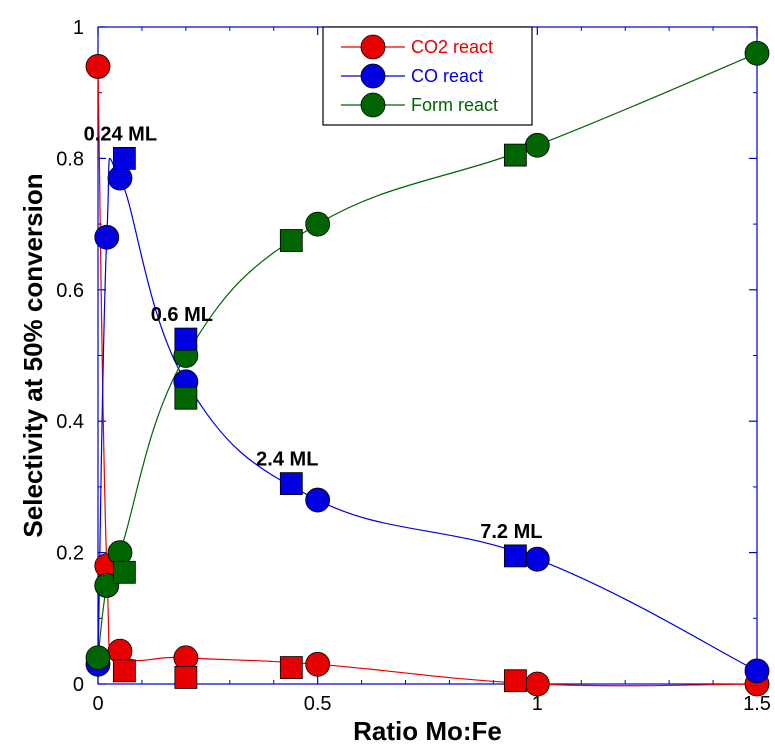 The height and width of the screenshot is (751, 775). Describe the element at coordinates (287, 460) in the screenshot. I see `annotation-label: 2.4 ML` at that location.